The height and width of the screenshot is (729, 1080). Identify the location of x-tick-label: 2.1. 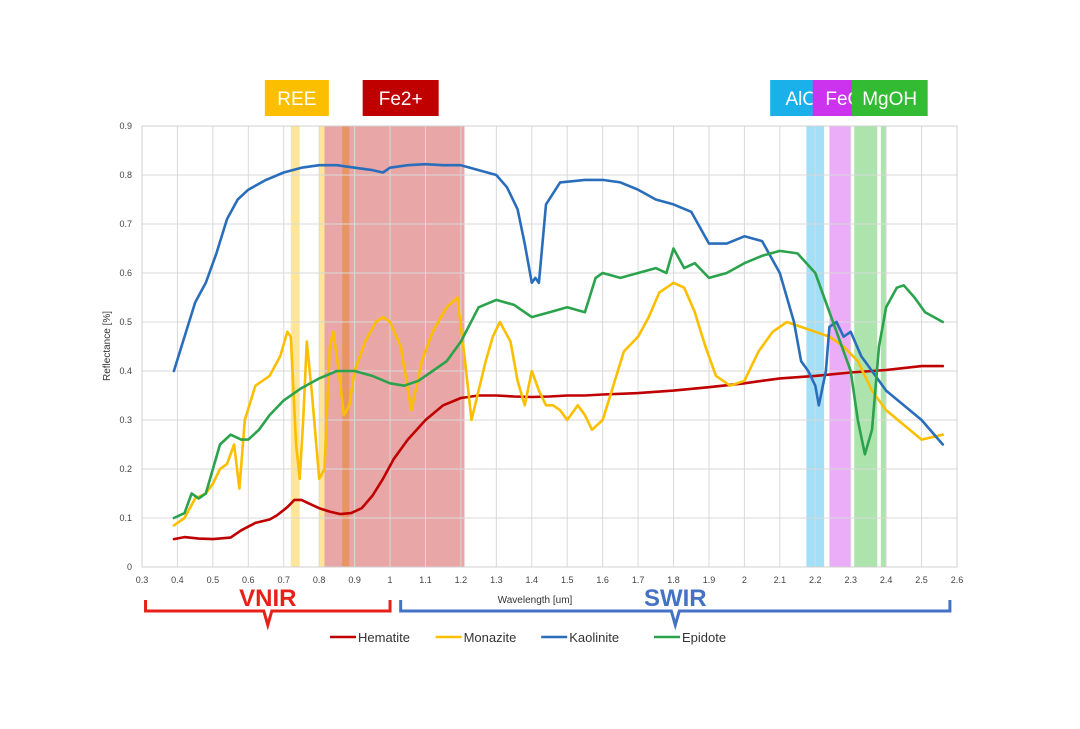
(780, 580).